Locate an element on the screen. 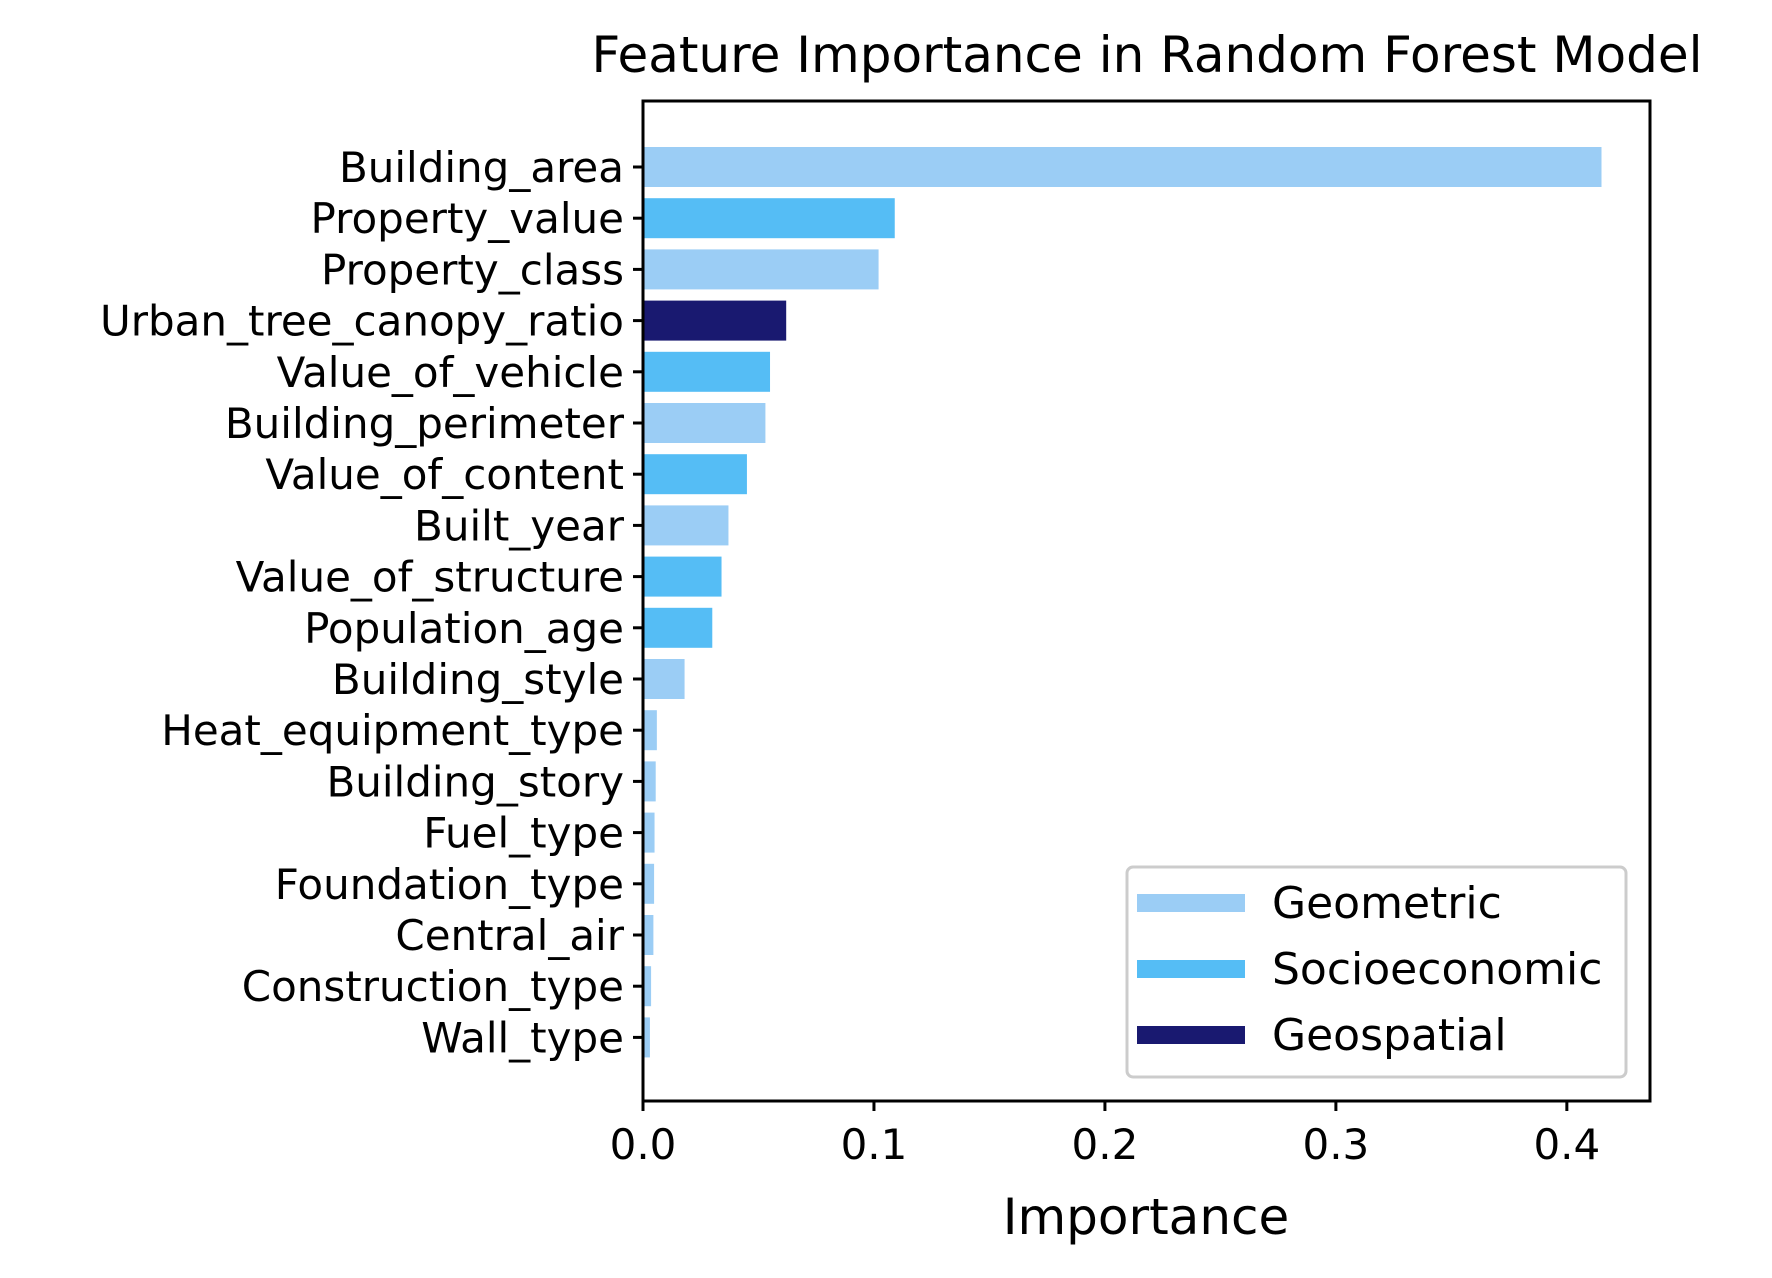 The height and width of the screenshot is (1278, 1772). y-tick-label-wall-type: Wall_type is located at coordinates (522, 1037).